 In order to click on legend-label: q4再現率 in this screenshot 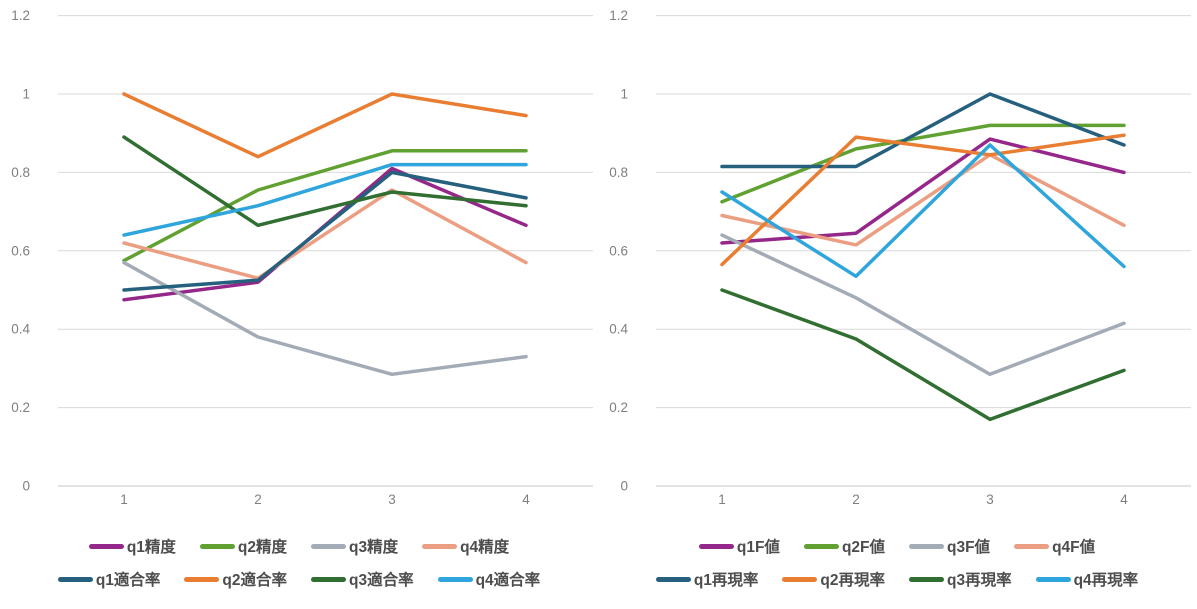, I will do `click(1106, 580)`.